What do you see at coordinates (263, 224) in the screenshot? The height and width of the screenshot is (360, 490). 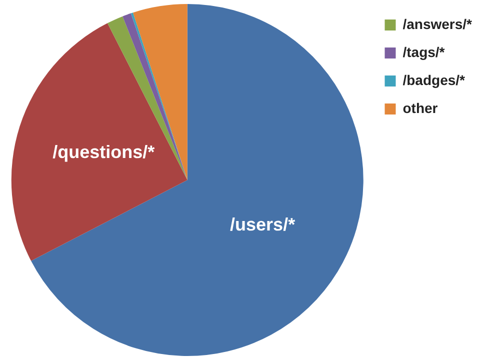 I see `slice-label: /users/*` at bounding box center [263, 224].